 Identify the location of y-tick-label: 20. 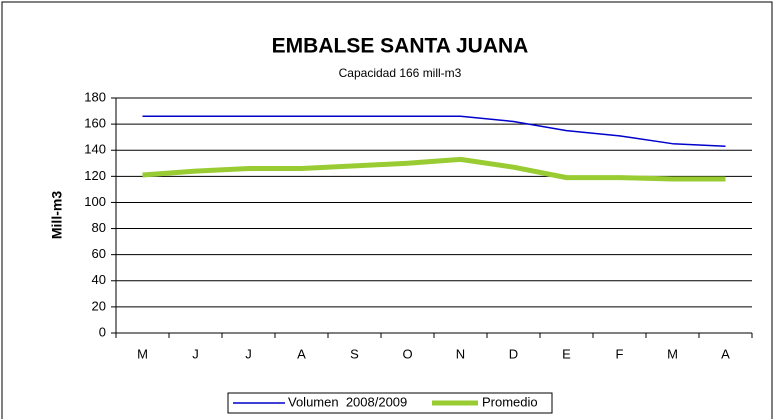
(99, 305).